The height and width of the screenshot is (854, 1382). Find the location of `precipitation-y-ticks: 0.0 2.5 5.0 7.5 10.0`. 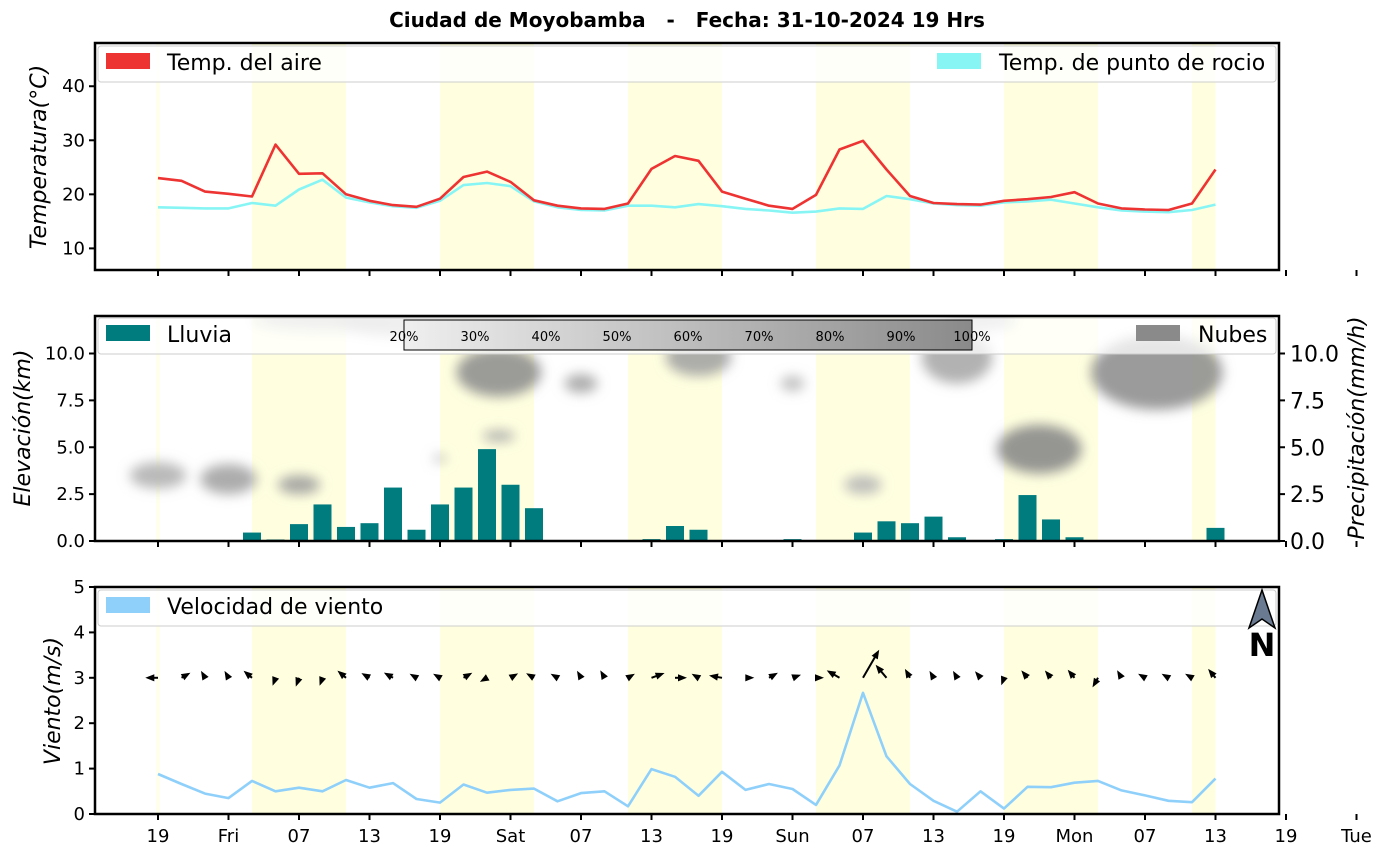

precipitation-y-ticks: 0.0 2.5 5.0 7.5 10.0 is located at coordinates (1309, 449).